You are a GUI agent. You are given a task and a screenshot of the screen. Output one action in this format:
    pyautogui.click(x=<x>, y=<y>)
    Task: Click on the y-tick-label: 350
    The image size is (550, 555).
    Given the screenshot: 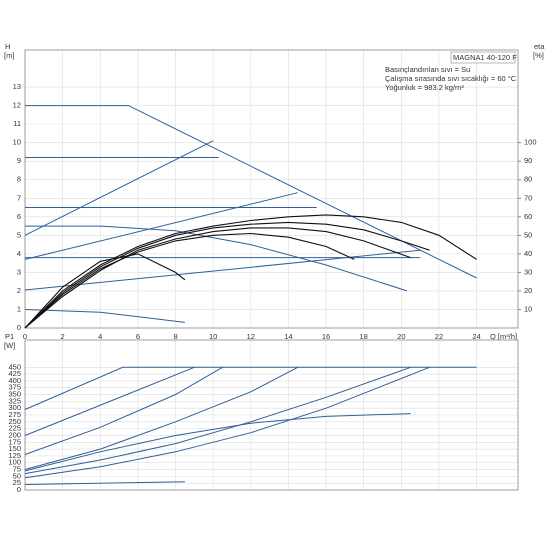 What is the action you would take?
    pyautogui.click(x=14, y=394)
    